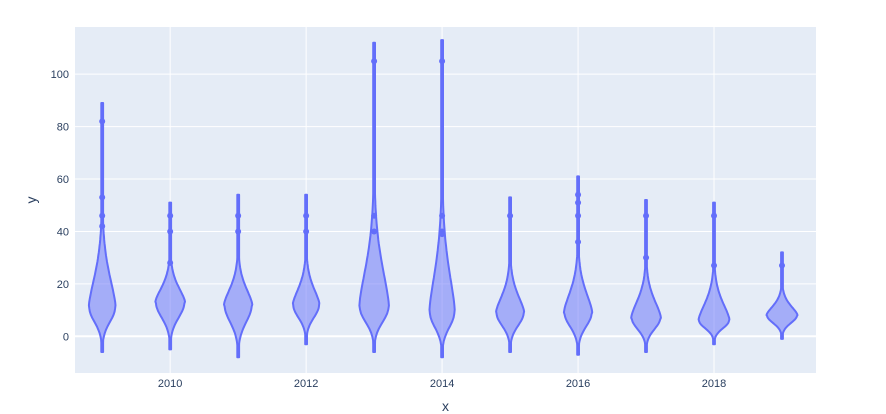  What do you see at coordinates (170, 384) in the screenshot?
I see `x-tick-label: 2010` at bounding box center [170, 384].